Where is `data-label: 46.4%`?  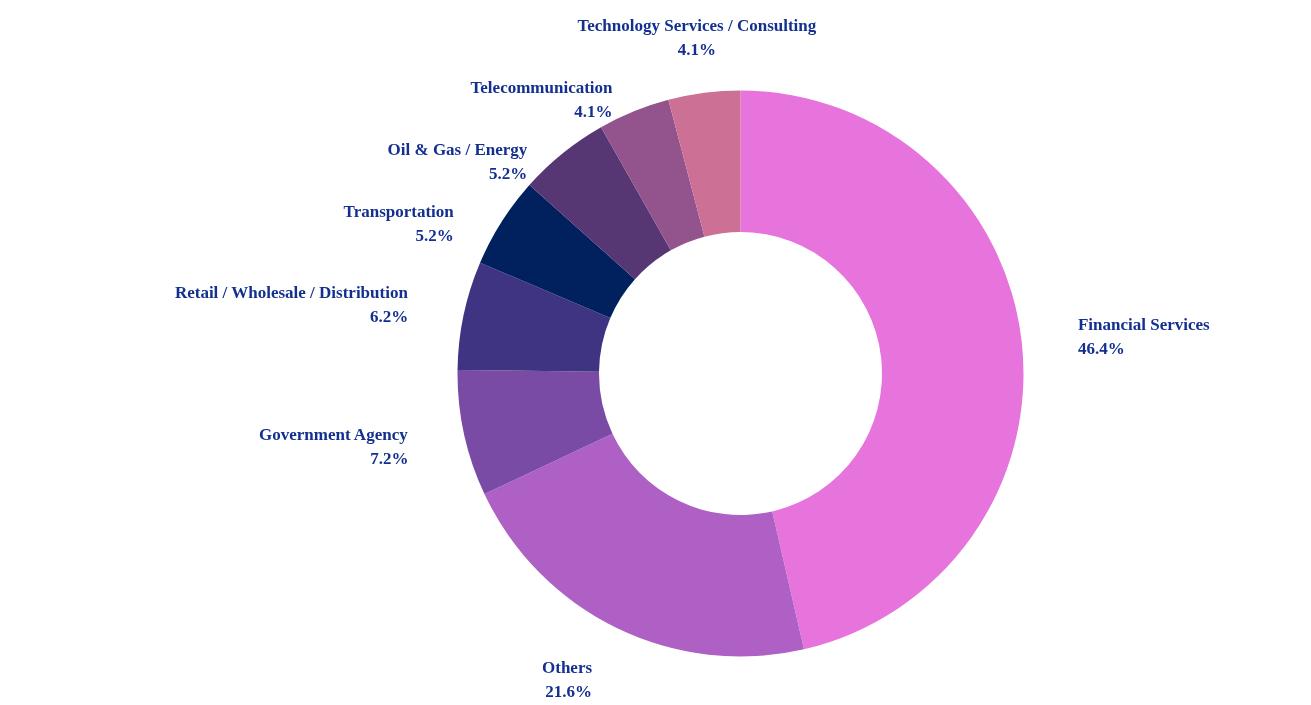 data-label: 46.4% is located at coordinates (1101, 348).